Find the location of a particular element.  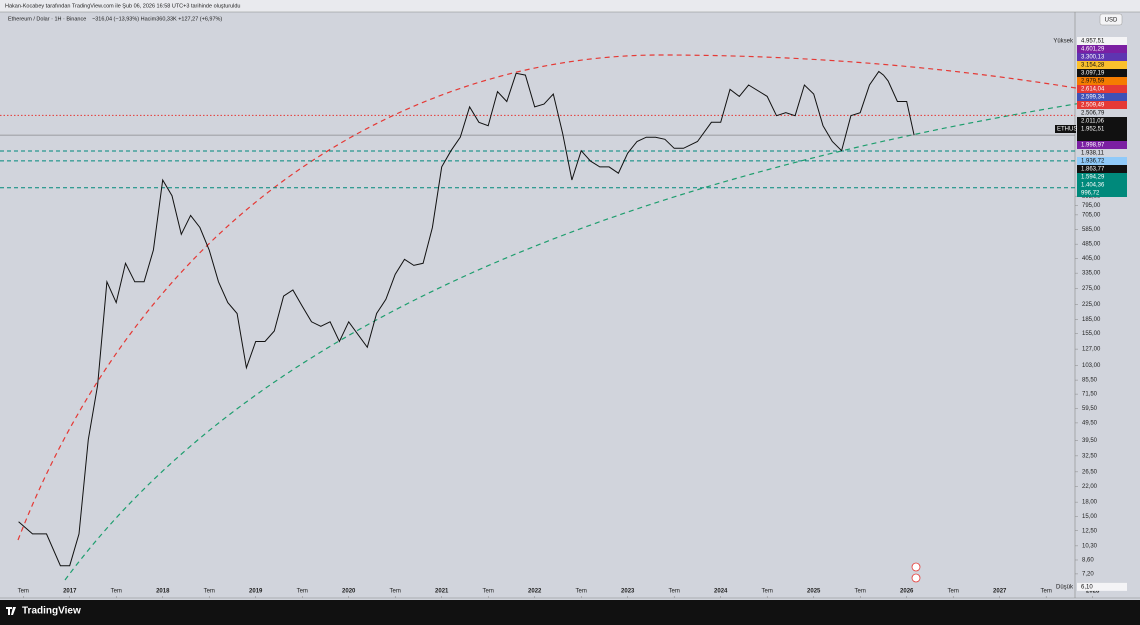

chart-title: Ethereum / Dolar · 1H · Binance is located at coordinates (47, 19).